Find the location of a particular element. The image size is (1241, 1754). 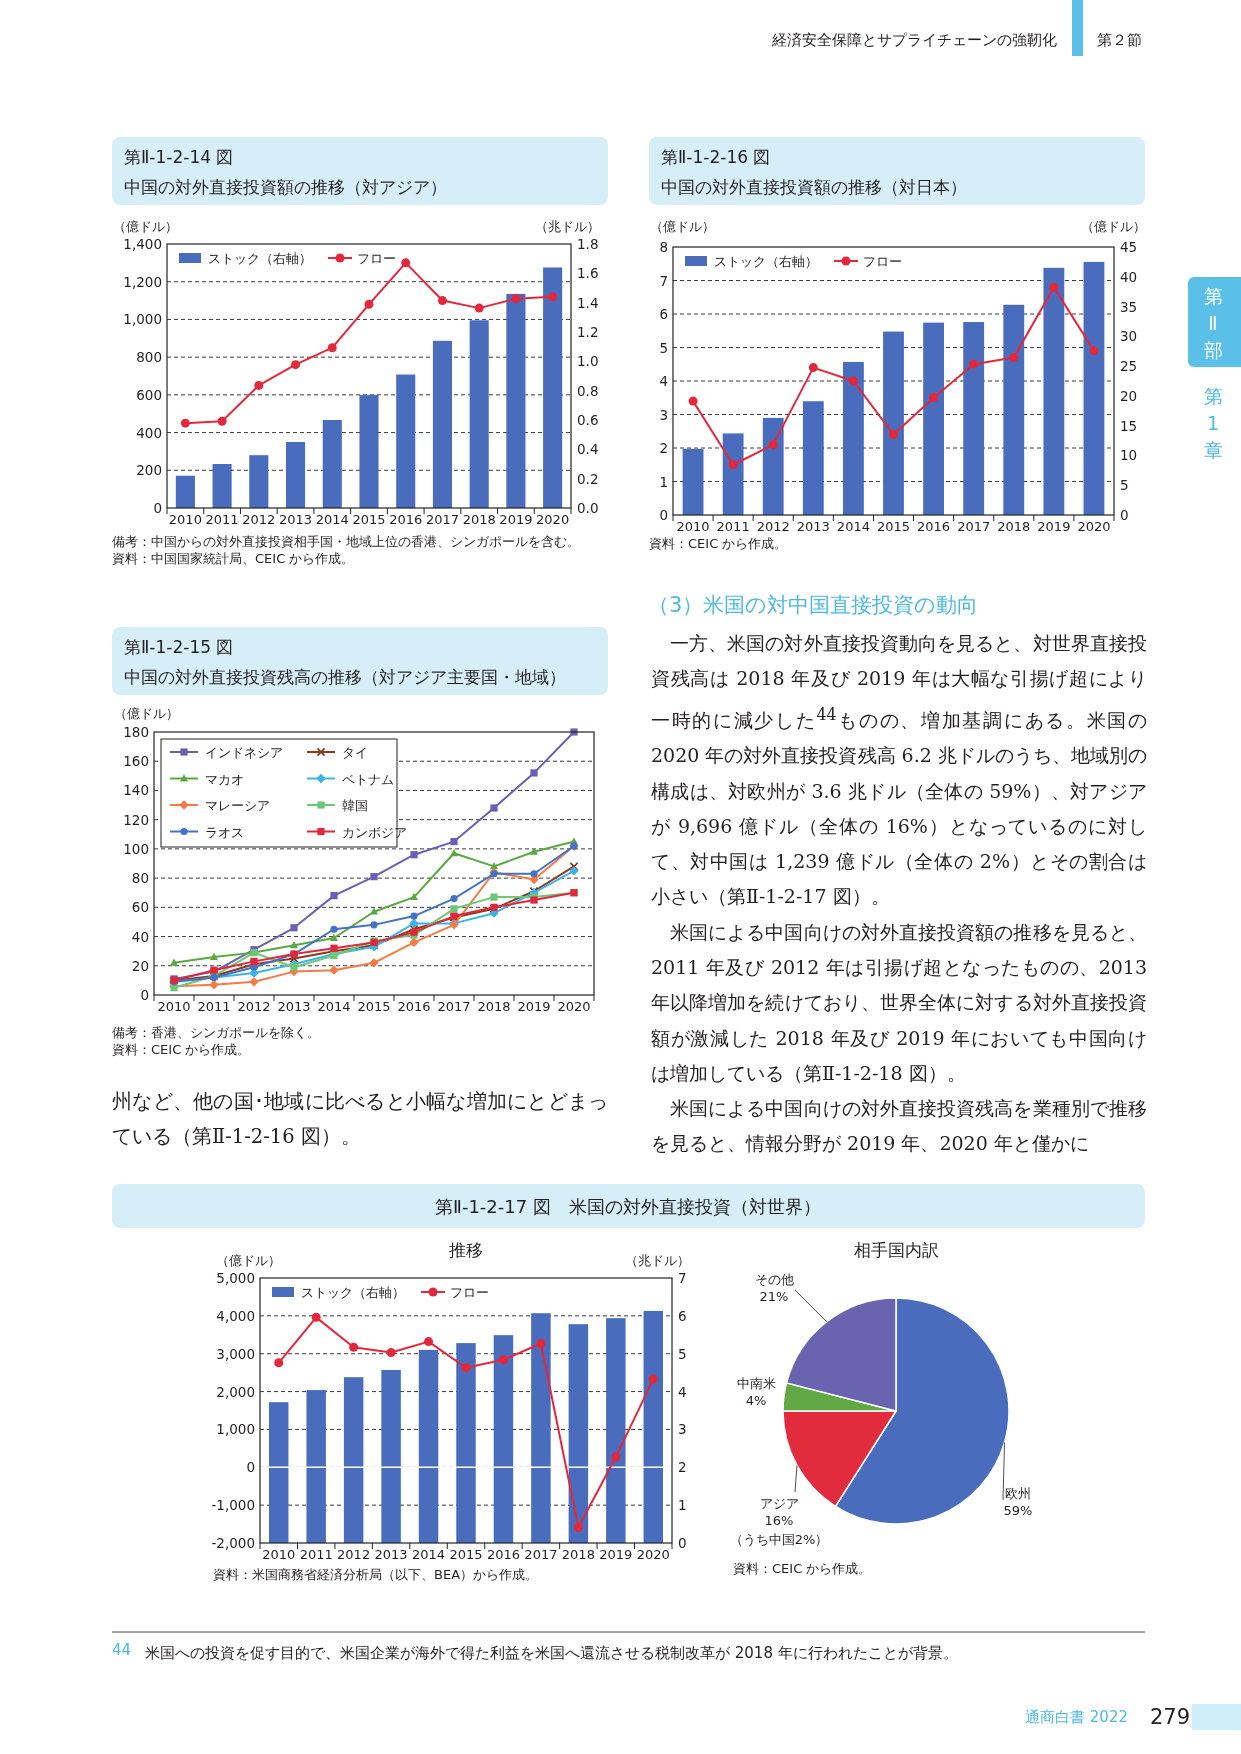

text: 一方、米国の対外直接投資動向を見ると、対世界直接投資残高は 2018 年及び 2019 年は大幅な引揚げ超により一時的に減少した$^{44}$ものの、増加基調にある。米国の 2020 年の対外直接投資残高 6.2 兆ドルのうち、地域別の構成は、対欧州が 3.6 兆ドル（全体の 59%）、対アジアが 9,696 億ドル（全体の 16%）となっているのに対して、対中国は 1,239 億ドル（全体の 2%）とその割合は小さい（第Ⅱ-1-2-17 図）。 is located at coordinates (899, 770).